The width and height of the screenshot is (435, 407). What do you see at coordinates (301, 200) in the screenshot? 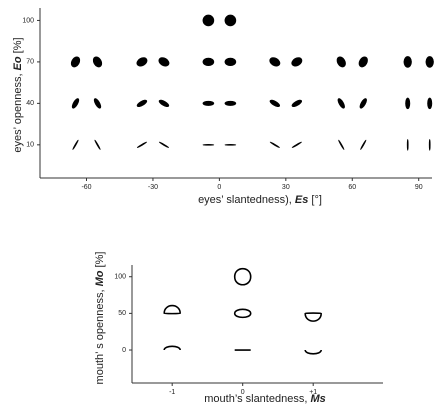
I see `label-symbol: Es` at bounding box center [301, 200].